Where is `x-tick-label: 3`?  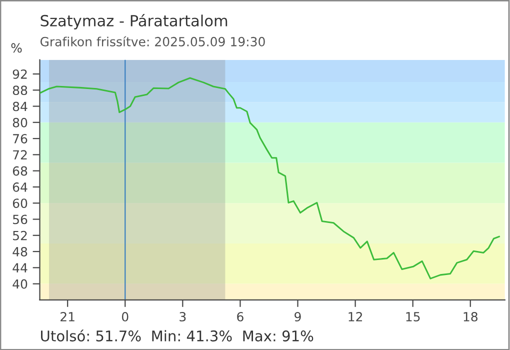 x-tick-label: 3 is located at coordinates (183, 317).